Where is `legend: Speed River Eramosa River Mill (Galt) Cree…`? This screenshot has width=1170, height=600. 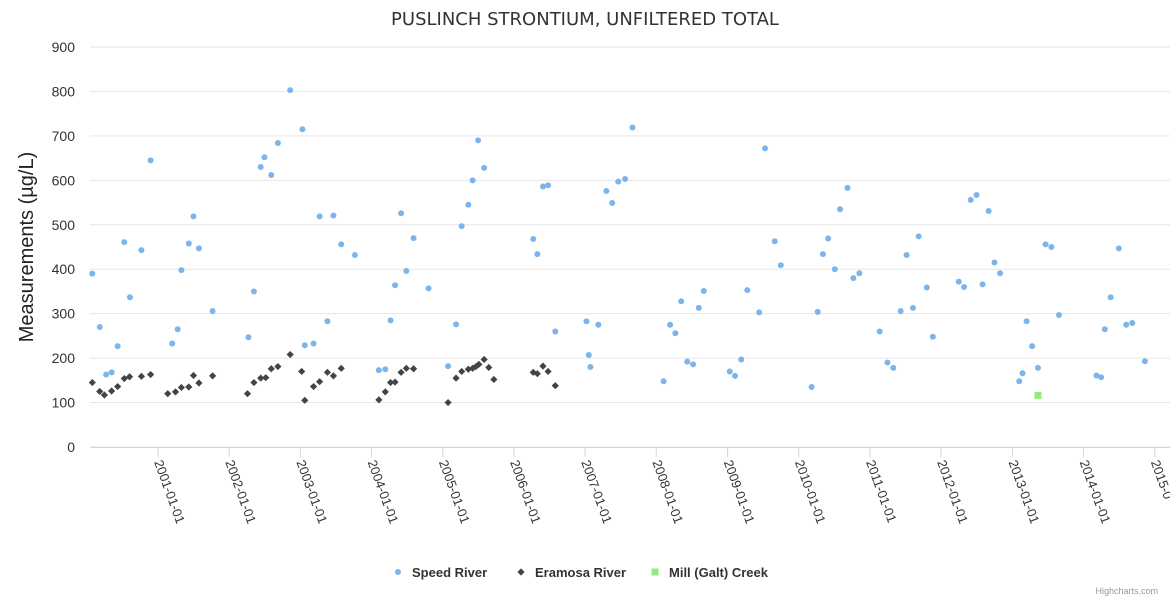
legend: Speed River Eramosa River Mill (Galt) Cree… is located at coordinates (582, 572).